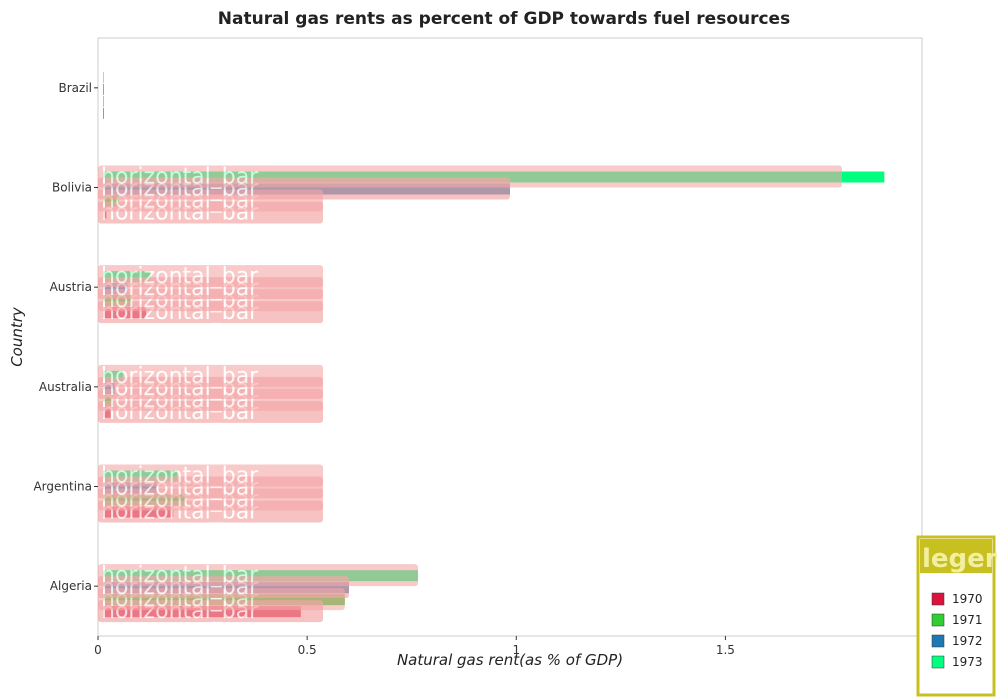  Describe the element at coordinates (725, 650) in the screenshot. I see `x-tick-label: 1.5` at that location.